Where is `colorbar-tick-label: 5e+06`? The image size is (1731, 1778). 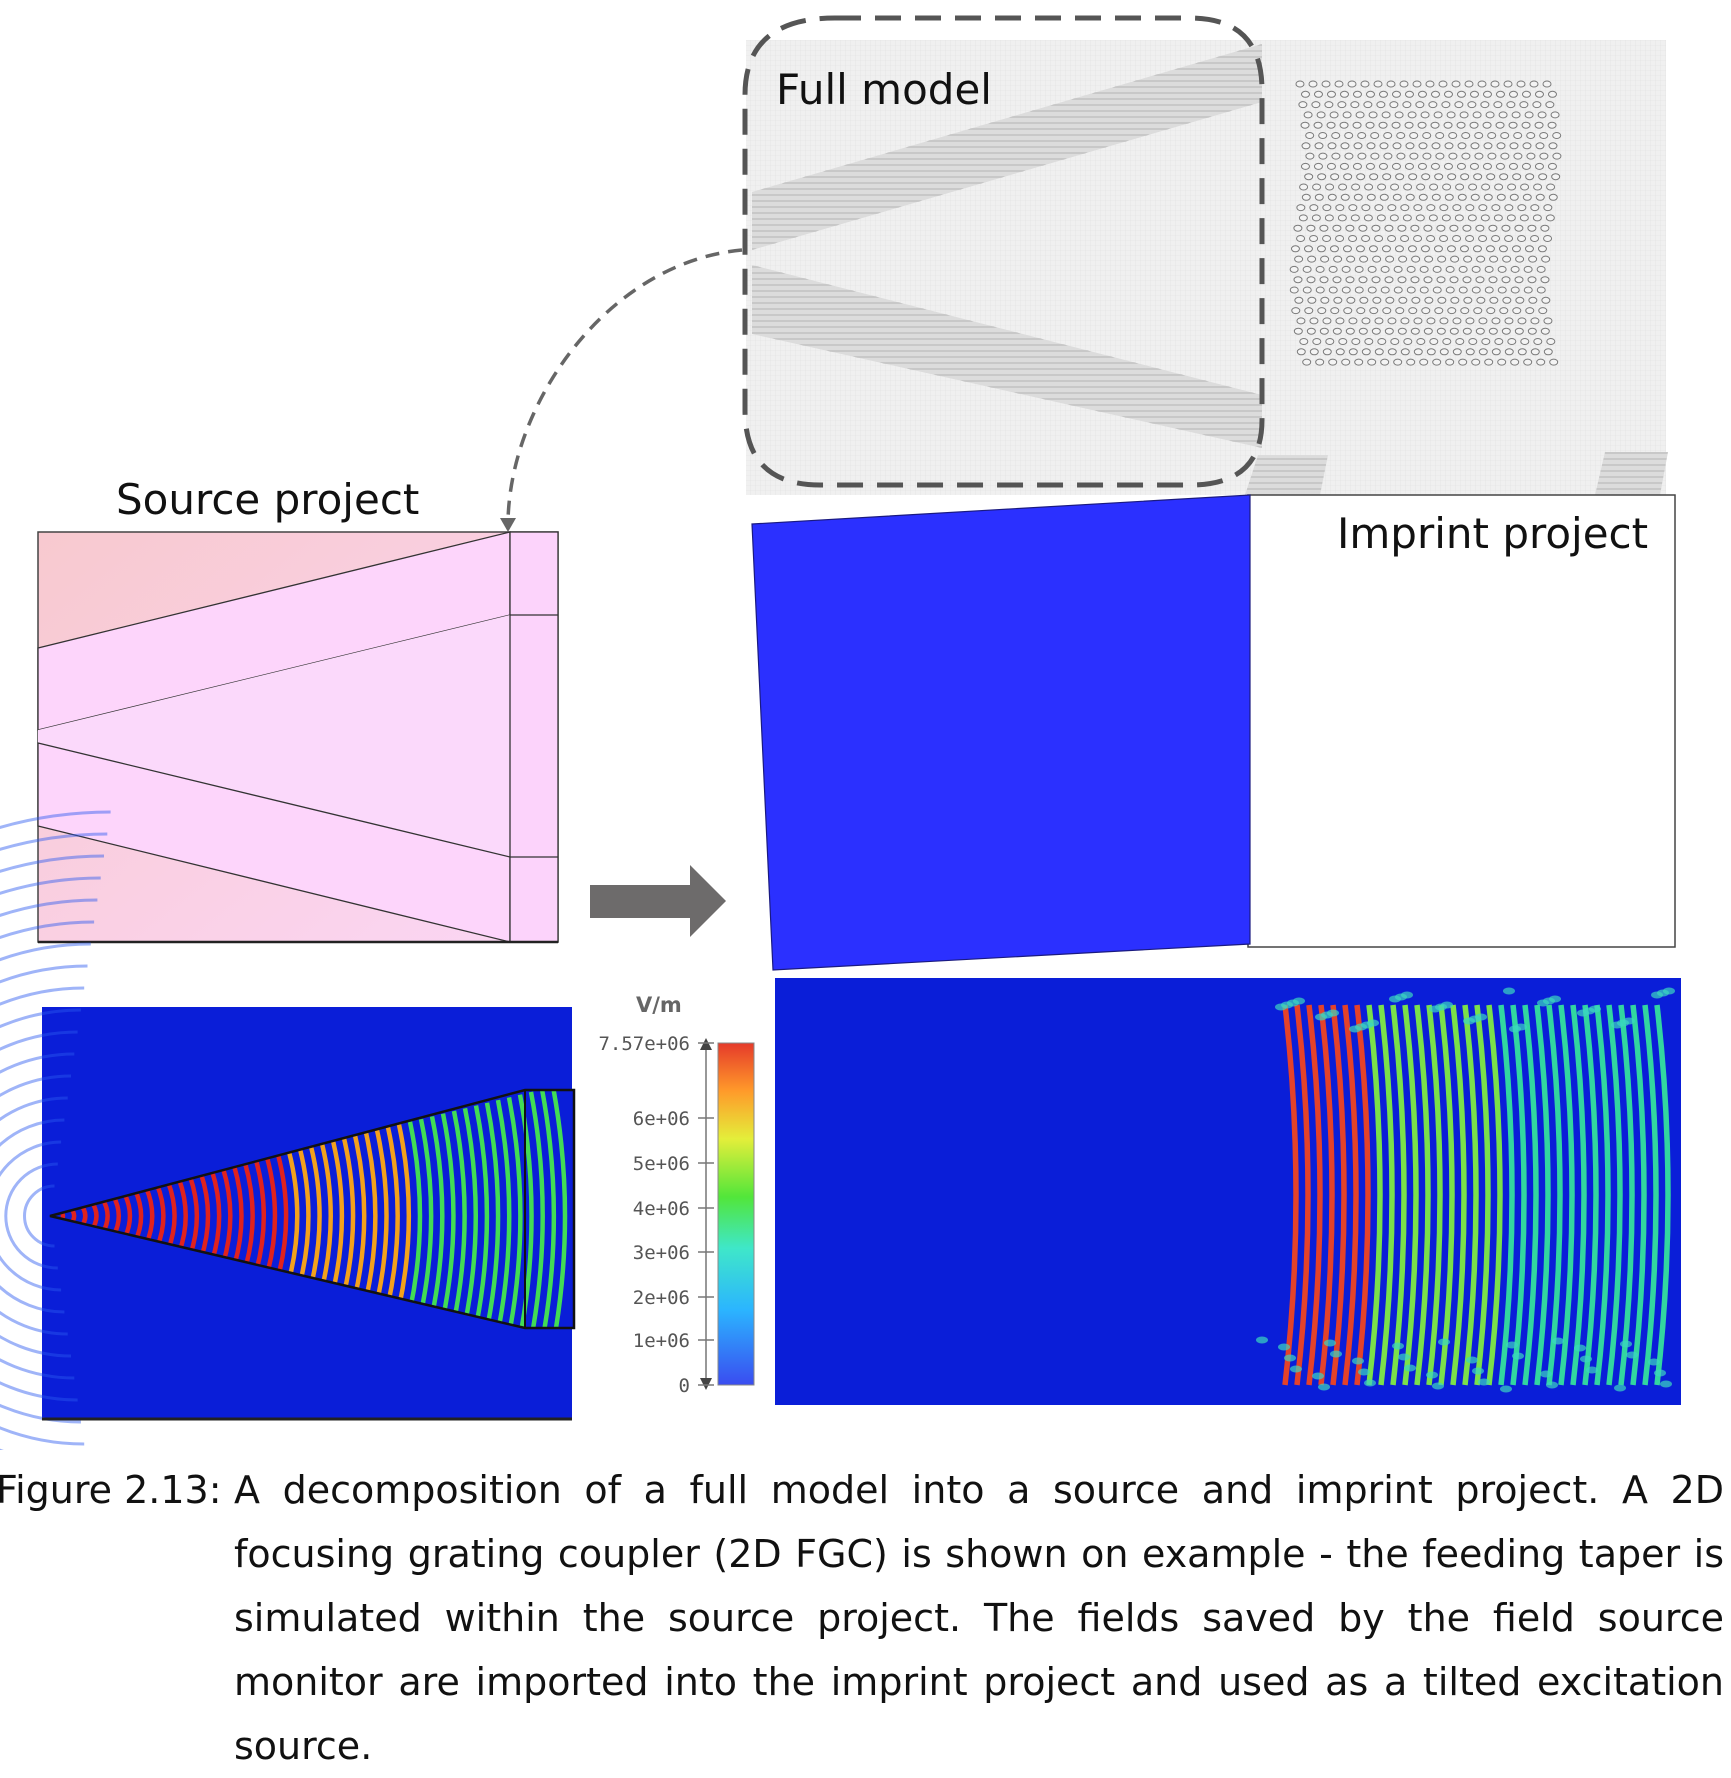
colorbar-tick-label: 5e+06 is located at coordinates (661, 1164).